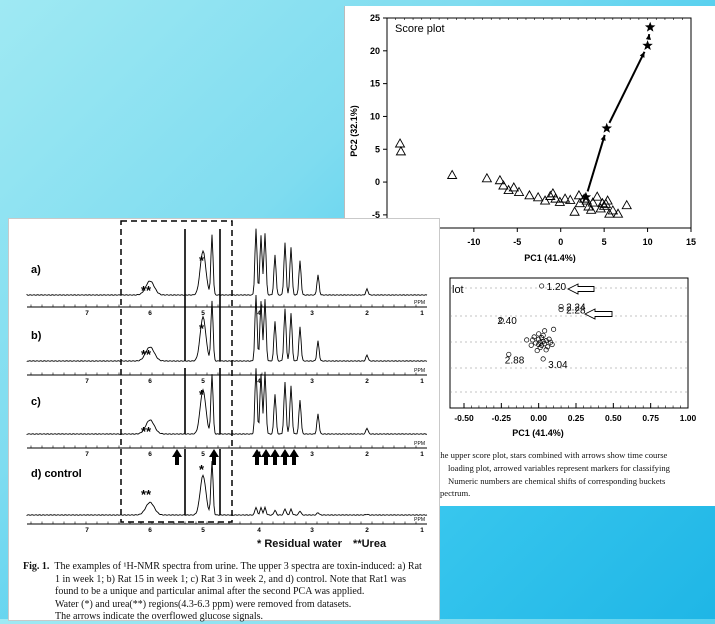  Describe the element at coordinates (650, 418) in the screenshot. I see `loading-xtick-label: 0.75` at that location.